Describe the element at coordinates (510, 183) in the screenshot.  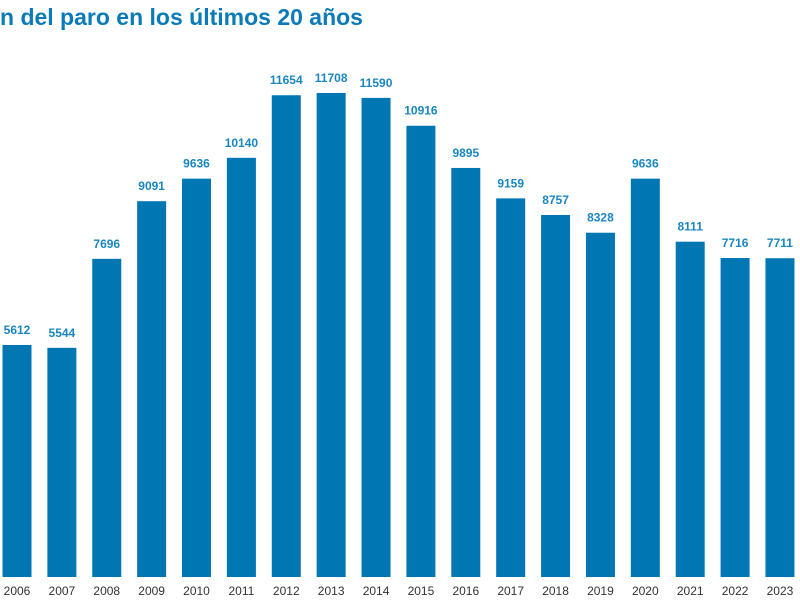
I see `data-label-2017: 9159` at that location.